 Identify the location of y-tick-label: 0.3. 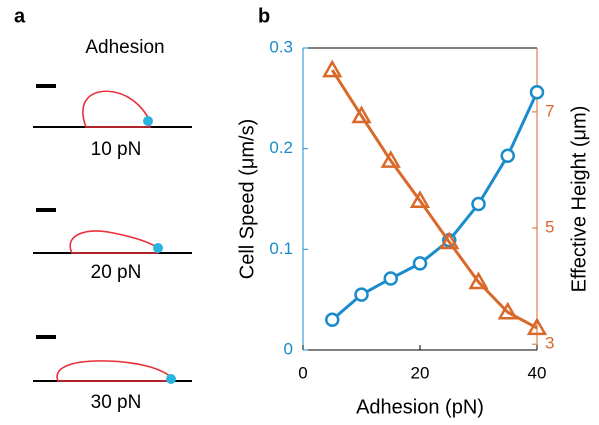
(281, 46).